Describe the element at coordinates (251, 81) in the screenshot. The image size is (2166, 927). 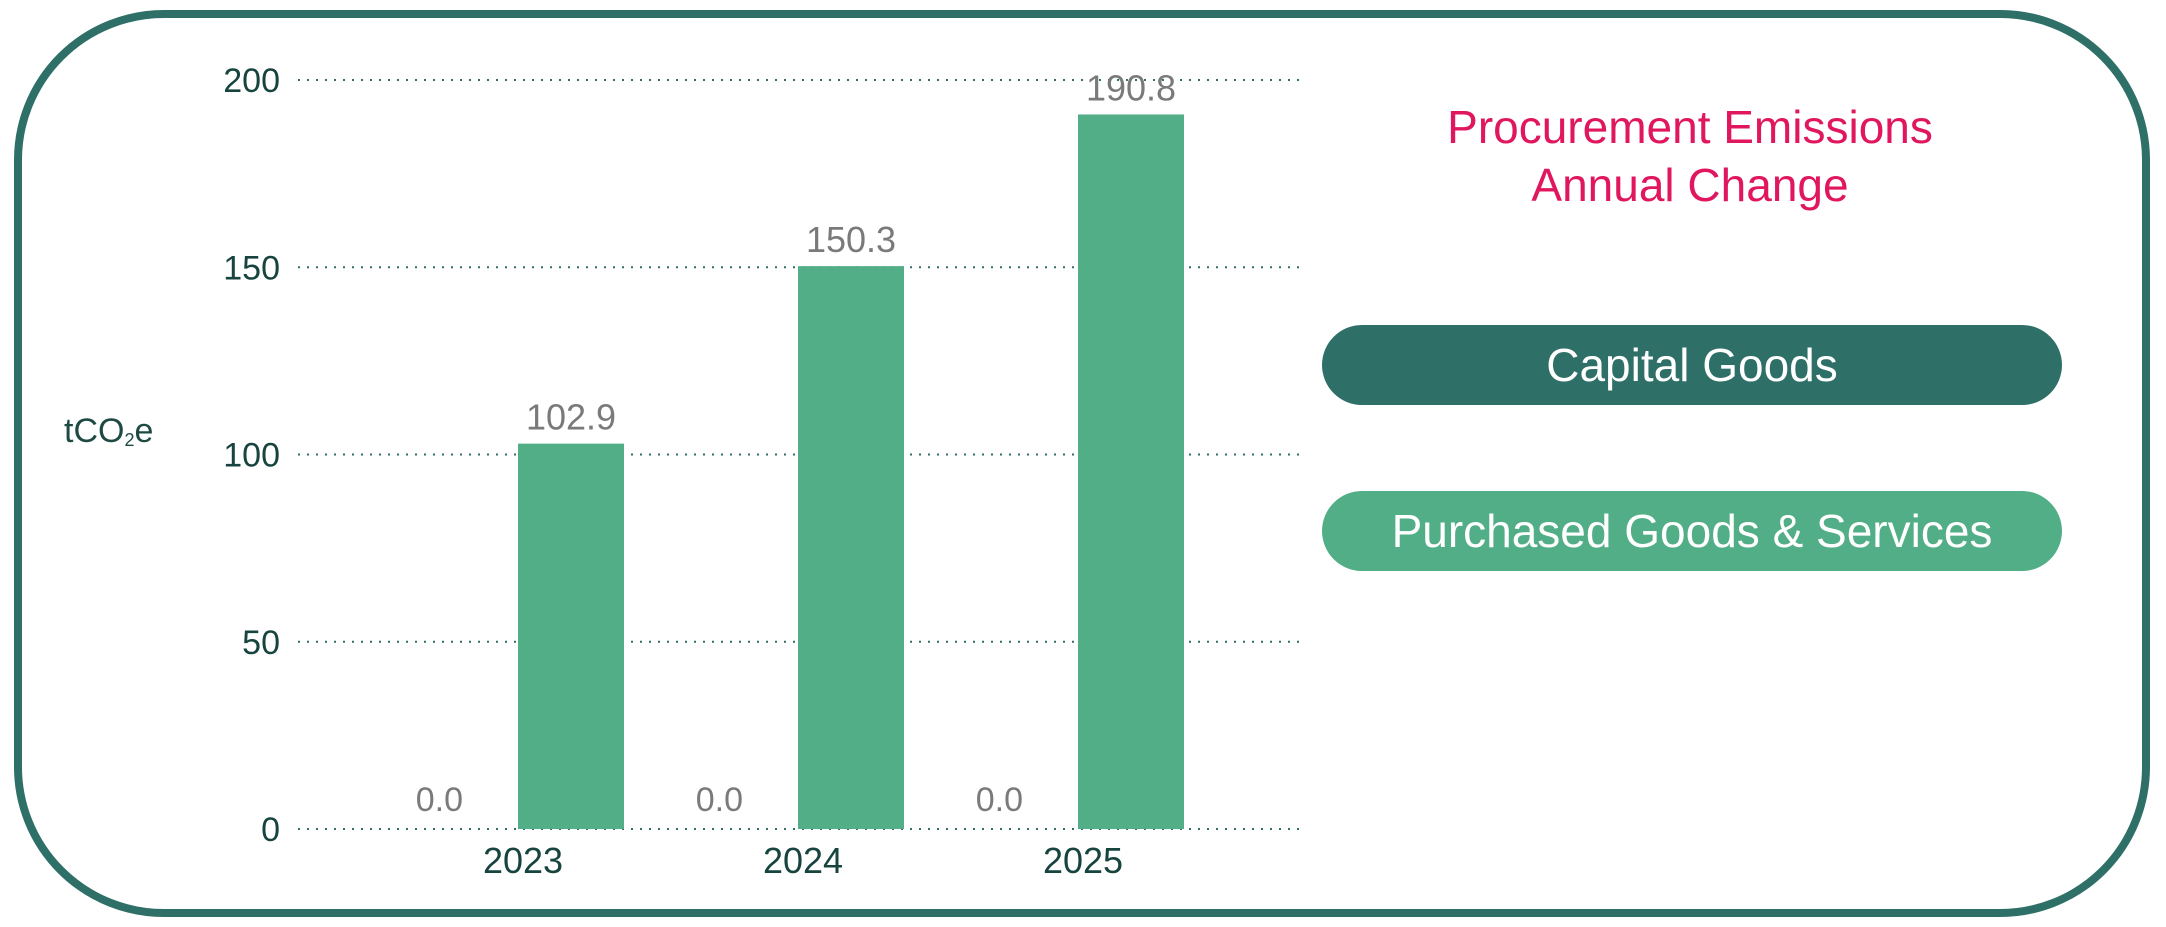
I see `y-tick-label-200: 200` at that location.